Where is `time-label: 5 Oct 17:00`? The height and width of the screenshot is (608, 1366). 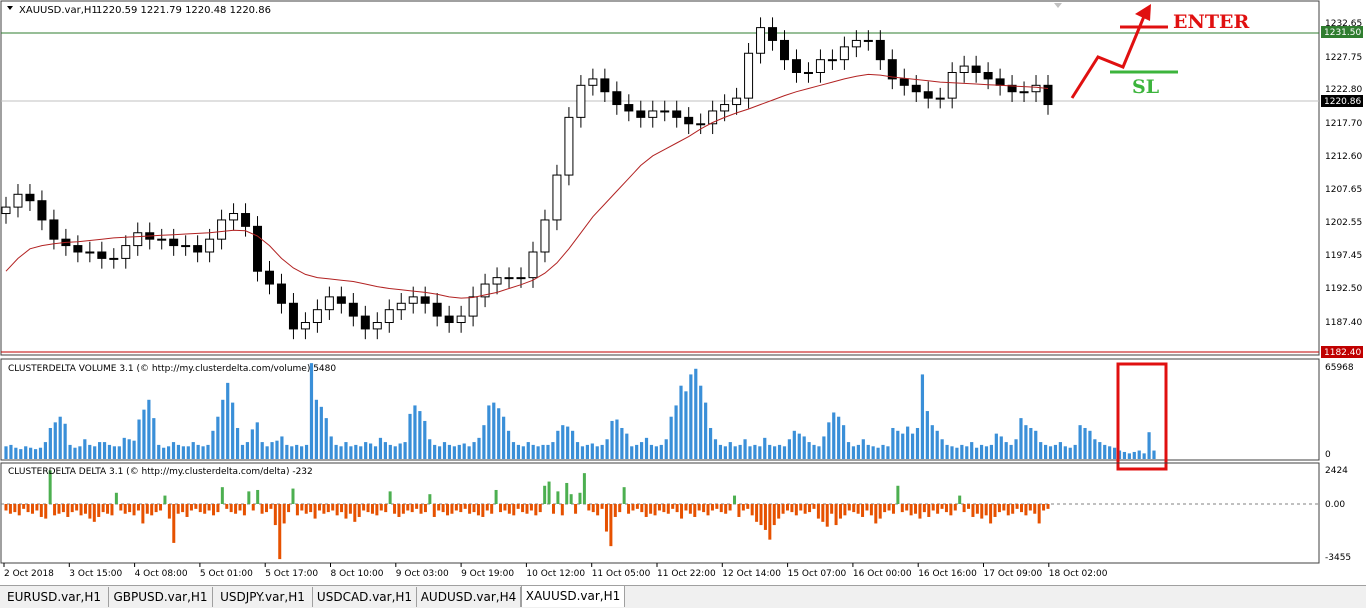
time-label: 5 Oct 17:00 is located at coordinates (291, 574).